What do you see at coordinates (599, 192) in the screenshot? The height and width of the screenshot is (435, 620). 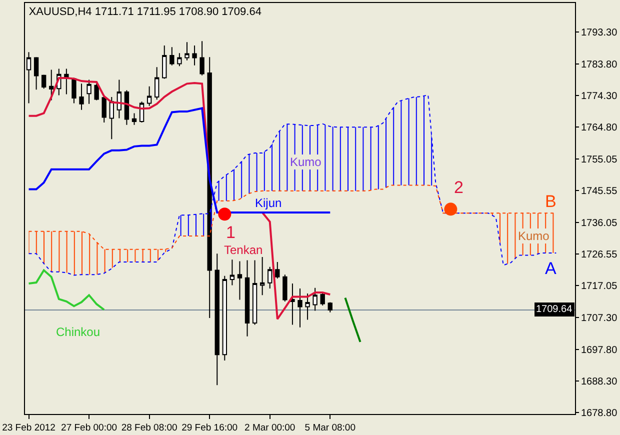 I see `y-tick-label: 1745.55` at bounding box center [599, 192].